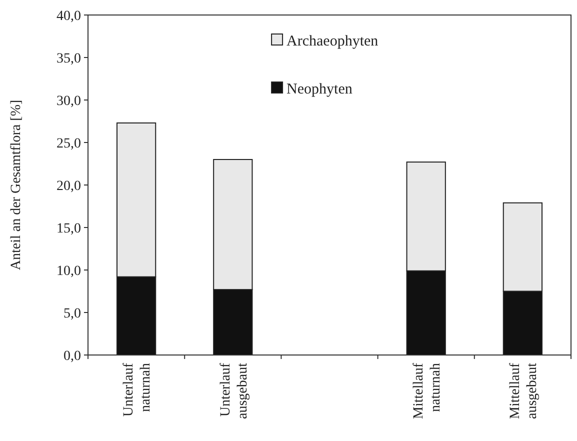 This screenshot has height=441, width=577. I want to click on y-tick-label: 30,0, so click(68, 101).